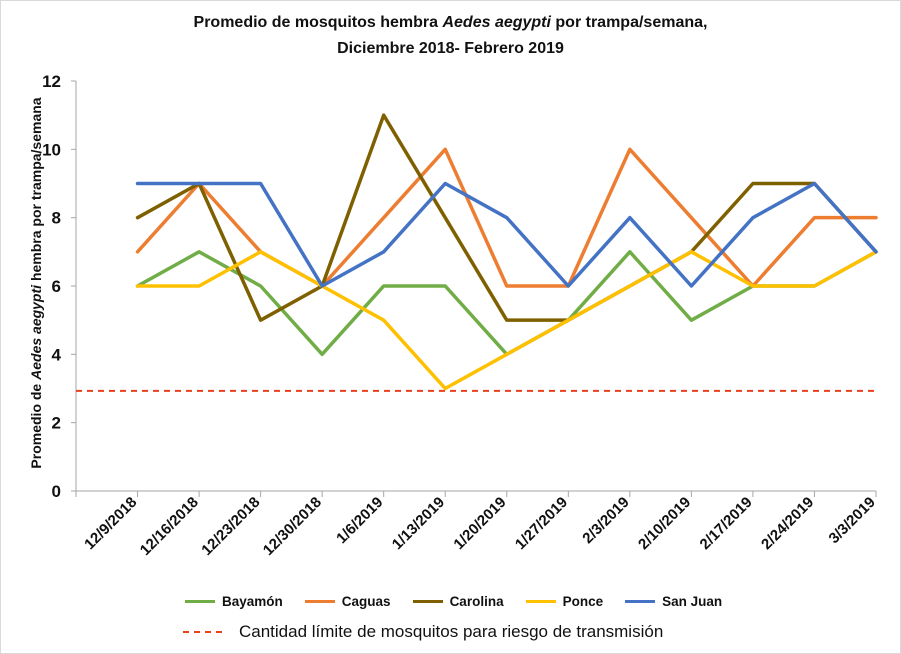 The height and width of the screenshot is (654, 901). I want to click on x-tick-label: 2/17/2019, so click(726, 523).